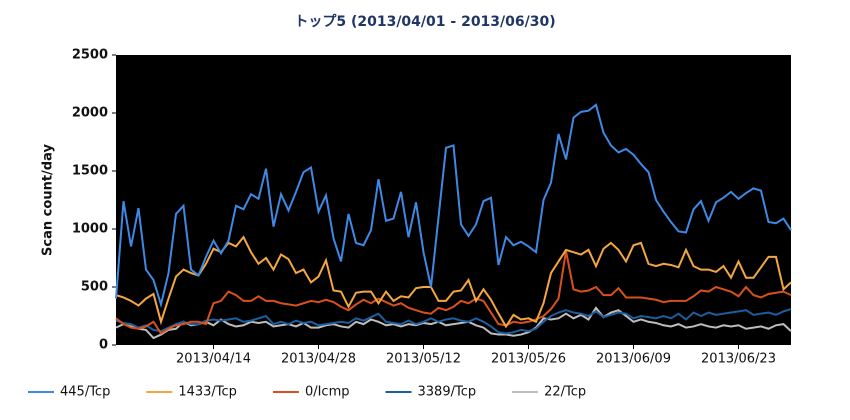 The width and height of the screenshot is (850, 420). I want to click on x-tick-label: 2013/06/09, so click(633, 359).